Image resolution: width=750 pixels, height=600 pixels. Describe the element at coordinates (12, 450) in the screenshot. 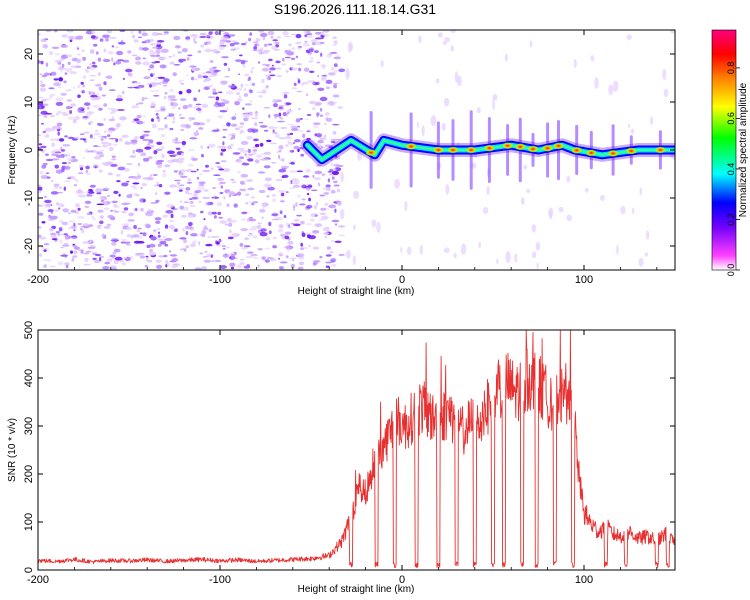

I see `snr-ylabel: SNR (10 * v/v)` at that location.